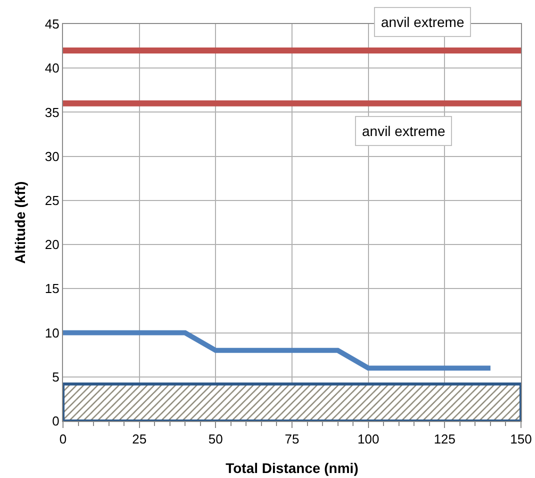 The image size is (535, 478). I want to click on x-tick-label: 50, so click(215, 439).